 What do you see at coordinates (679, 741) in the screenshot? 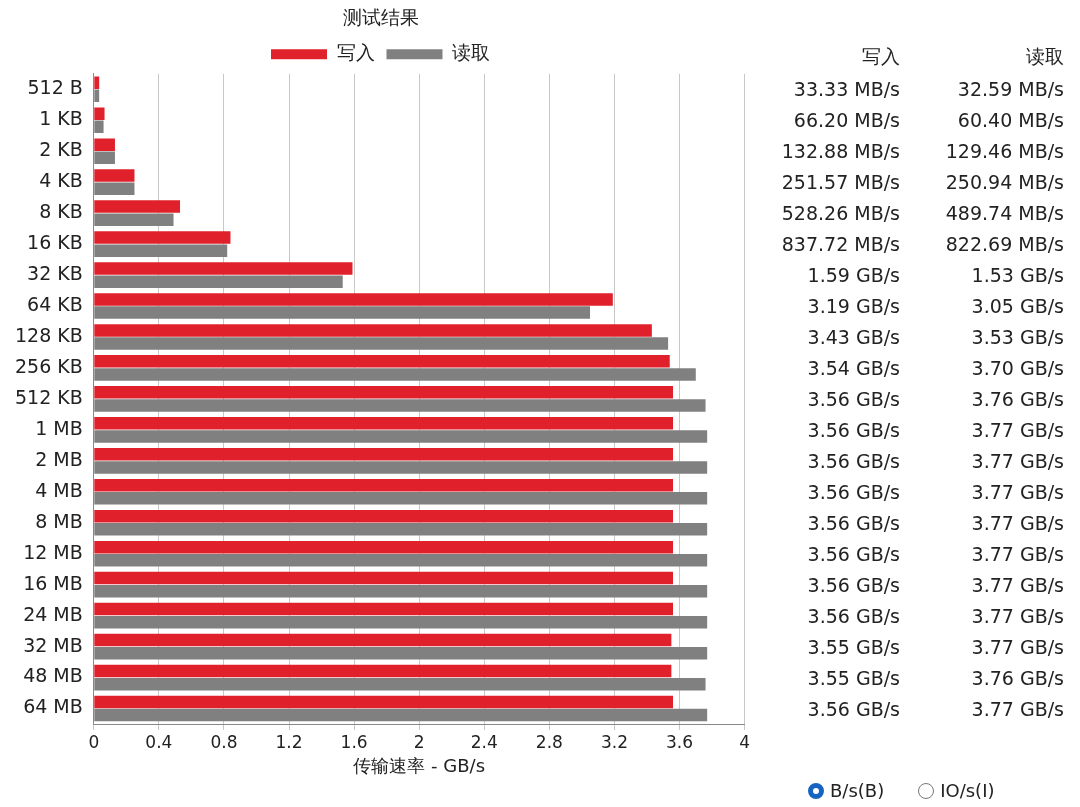
I see `x-tick-label: 3.6` at bounding box center [679, 741].